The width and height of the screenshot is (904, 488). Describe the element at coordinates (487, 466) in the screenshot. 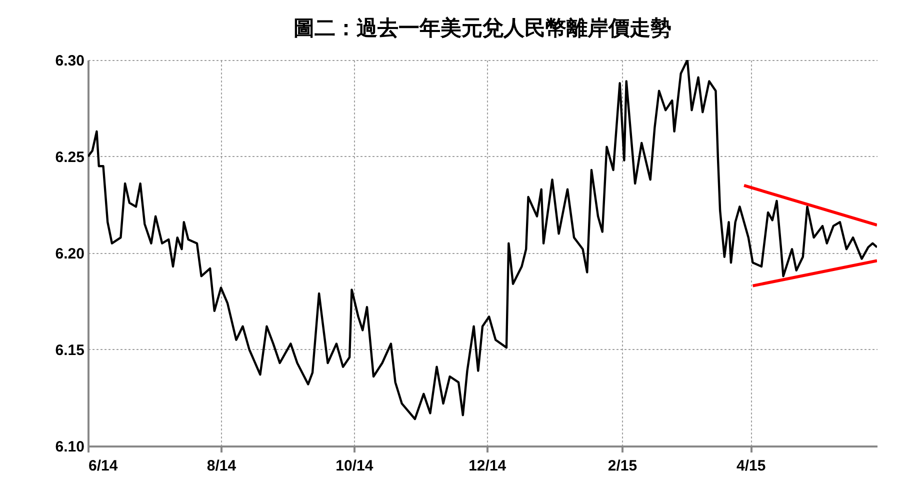

I see `x-tick-label: 12/14` at that location.